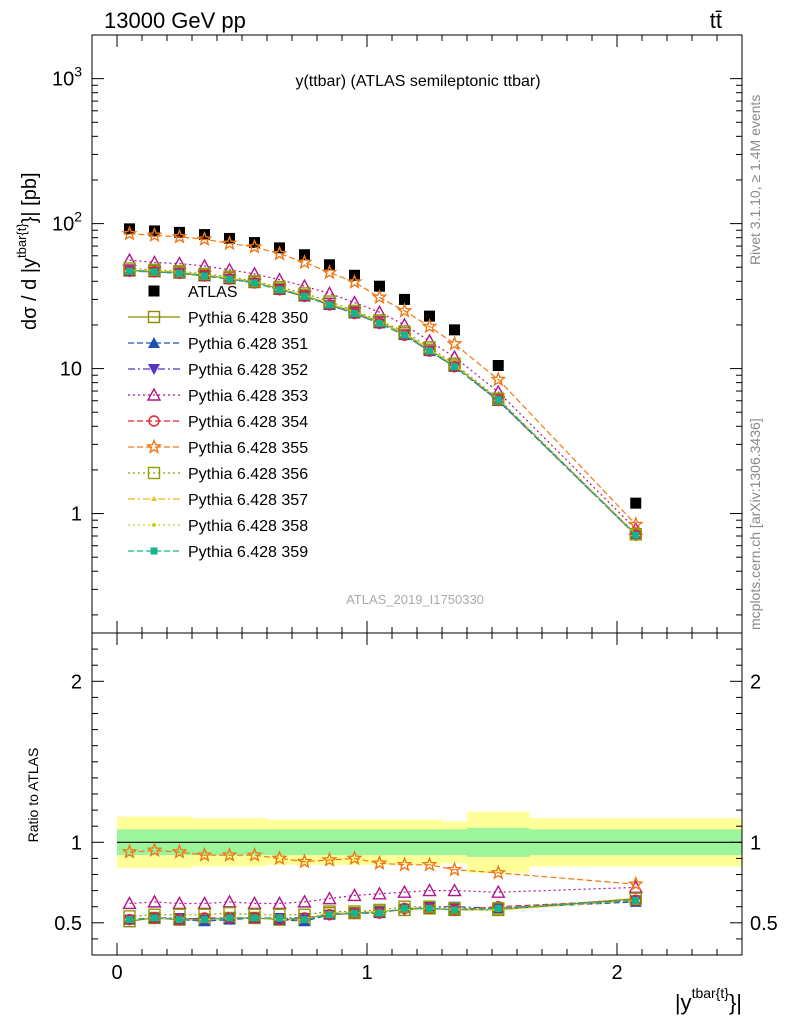  I want to click on legend-label: Pythia 6.428 353, so click(248, 396).